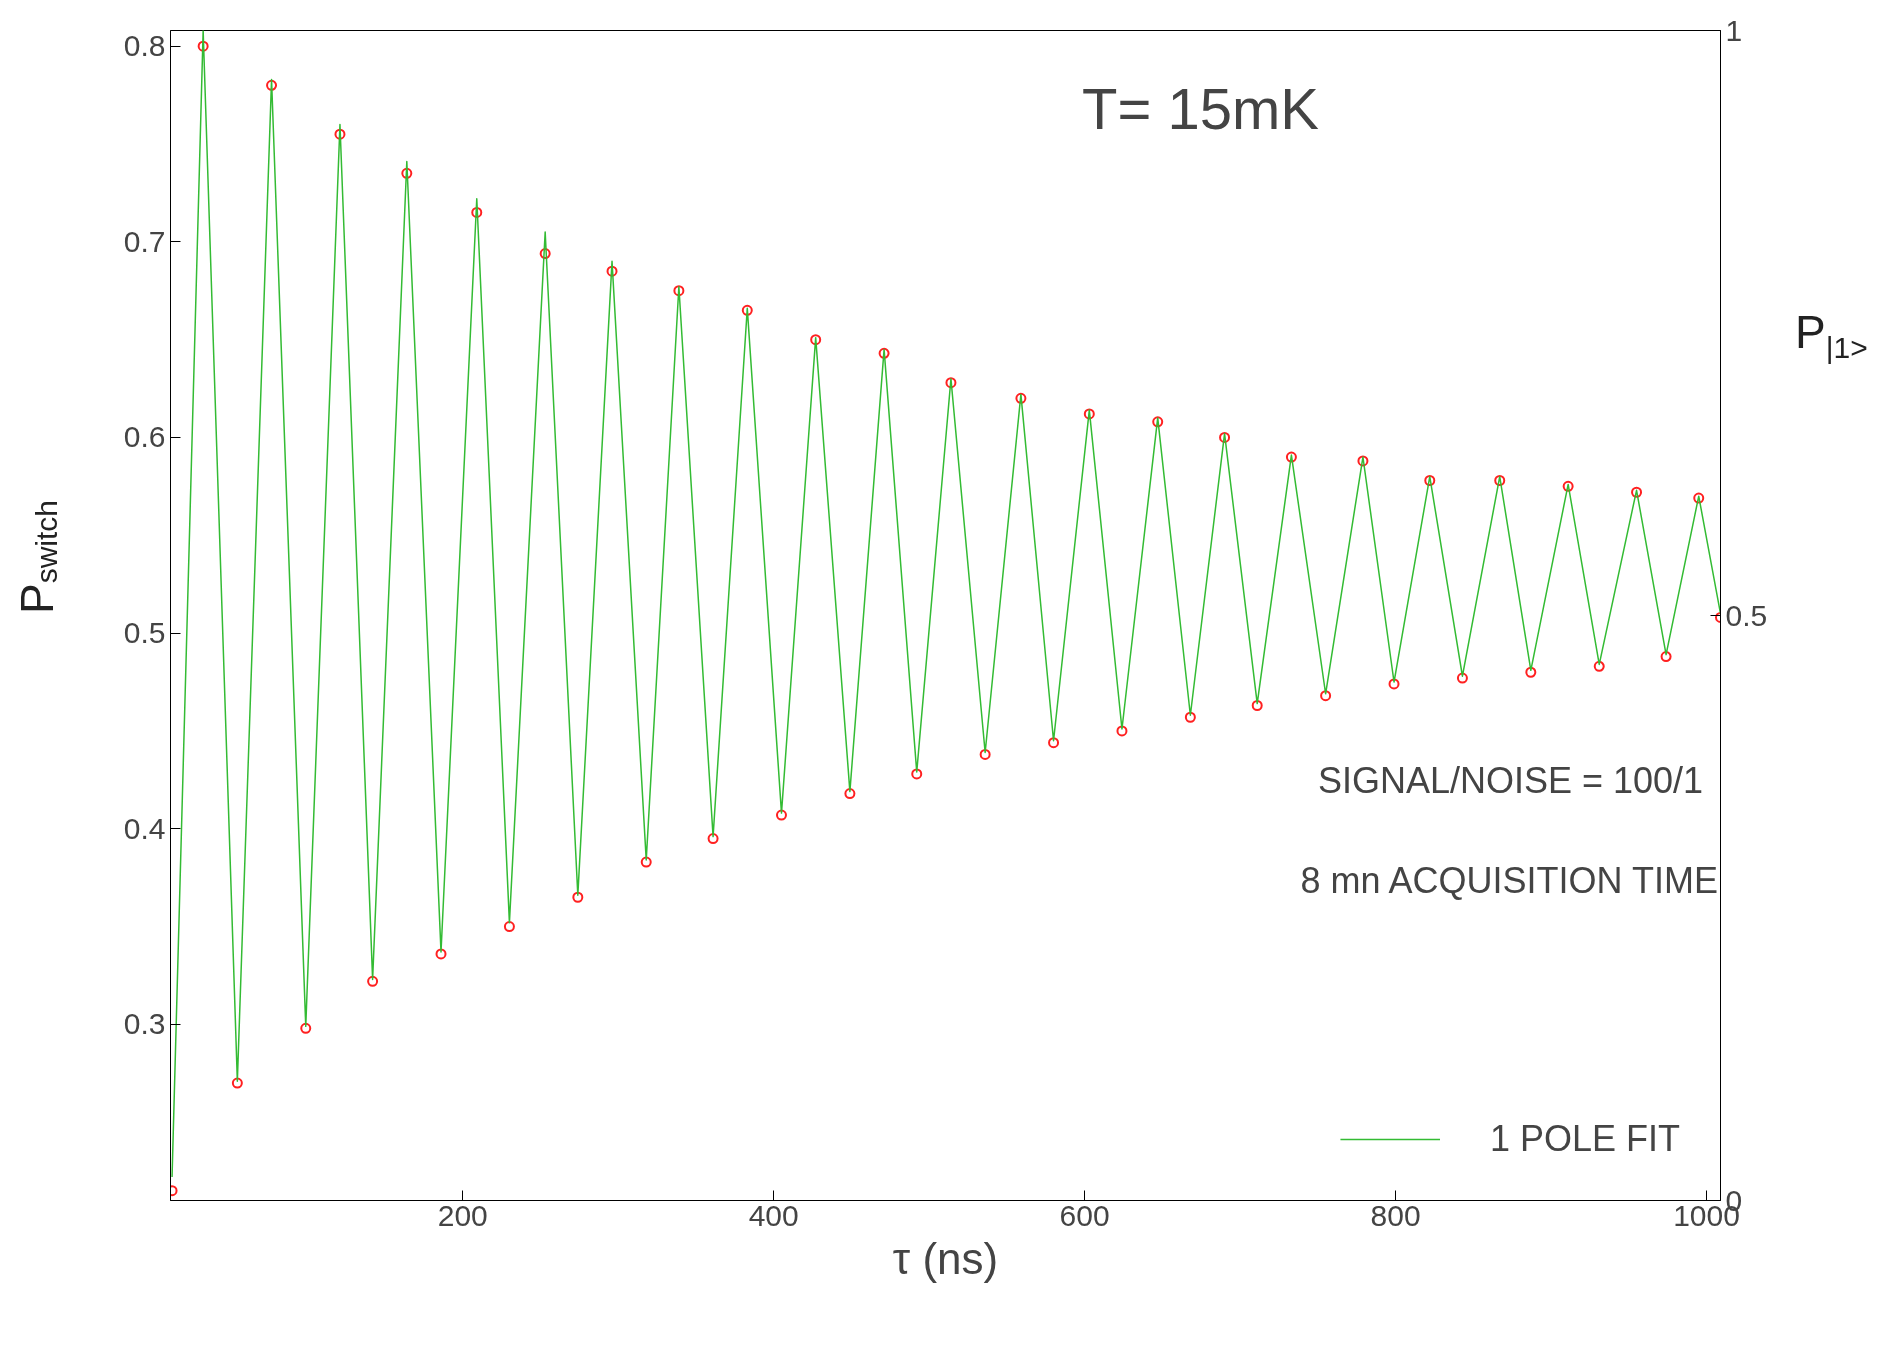 Image resolution: width=1900 pixels, height=1346 pixels. What do you see at coordinates (1395, 1215) in the screenshot?
I see `x-tick-label: 800` at bounding box center [1395, 1215].